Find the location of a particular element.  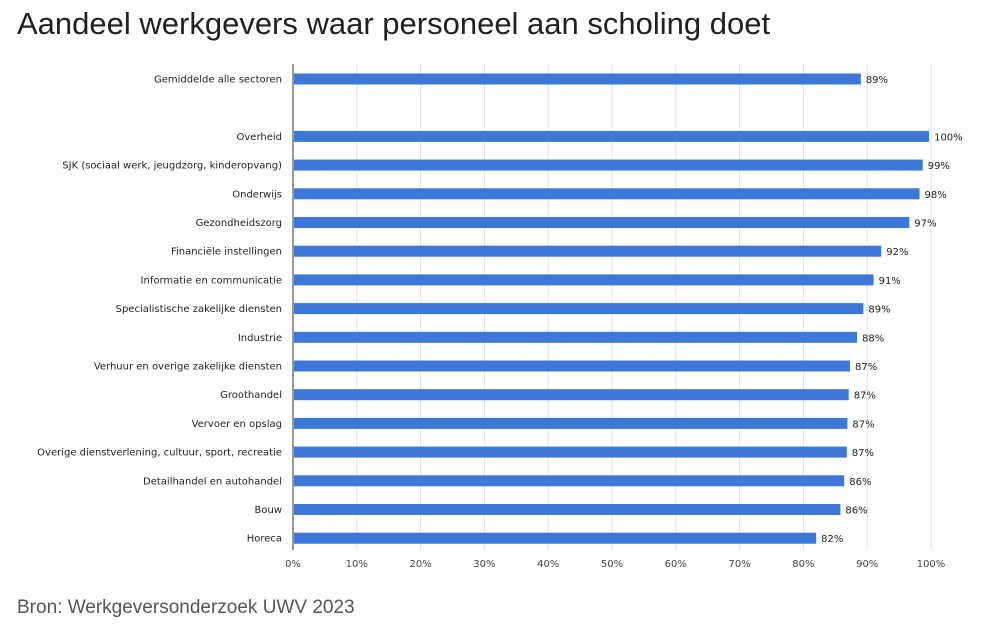

x-tick-label: 20% is located at coordinates (420, 564).